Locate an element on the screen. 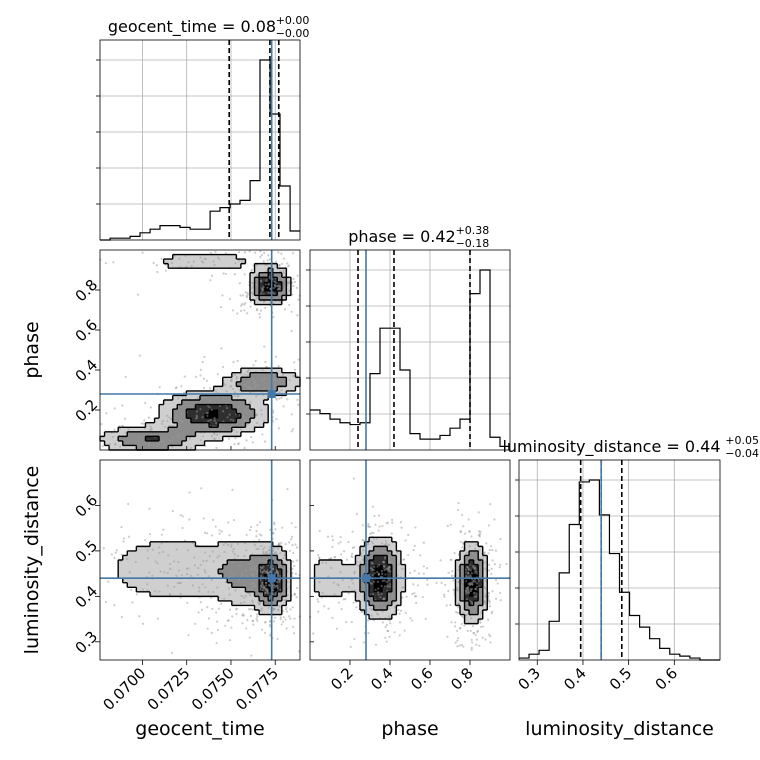 Image resolution: width=760 pixels, height=760 pixels. phase-vs-geocent_time-density is located at coordinates (200, 352).